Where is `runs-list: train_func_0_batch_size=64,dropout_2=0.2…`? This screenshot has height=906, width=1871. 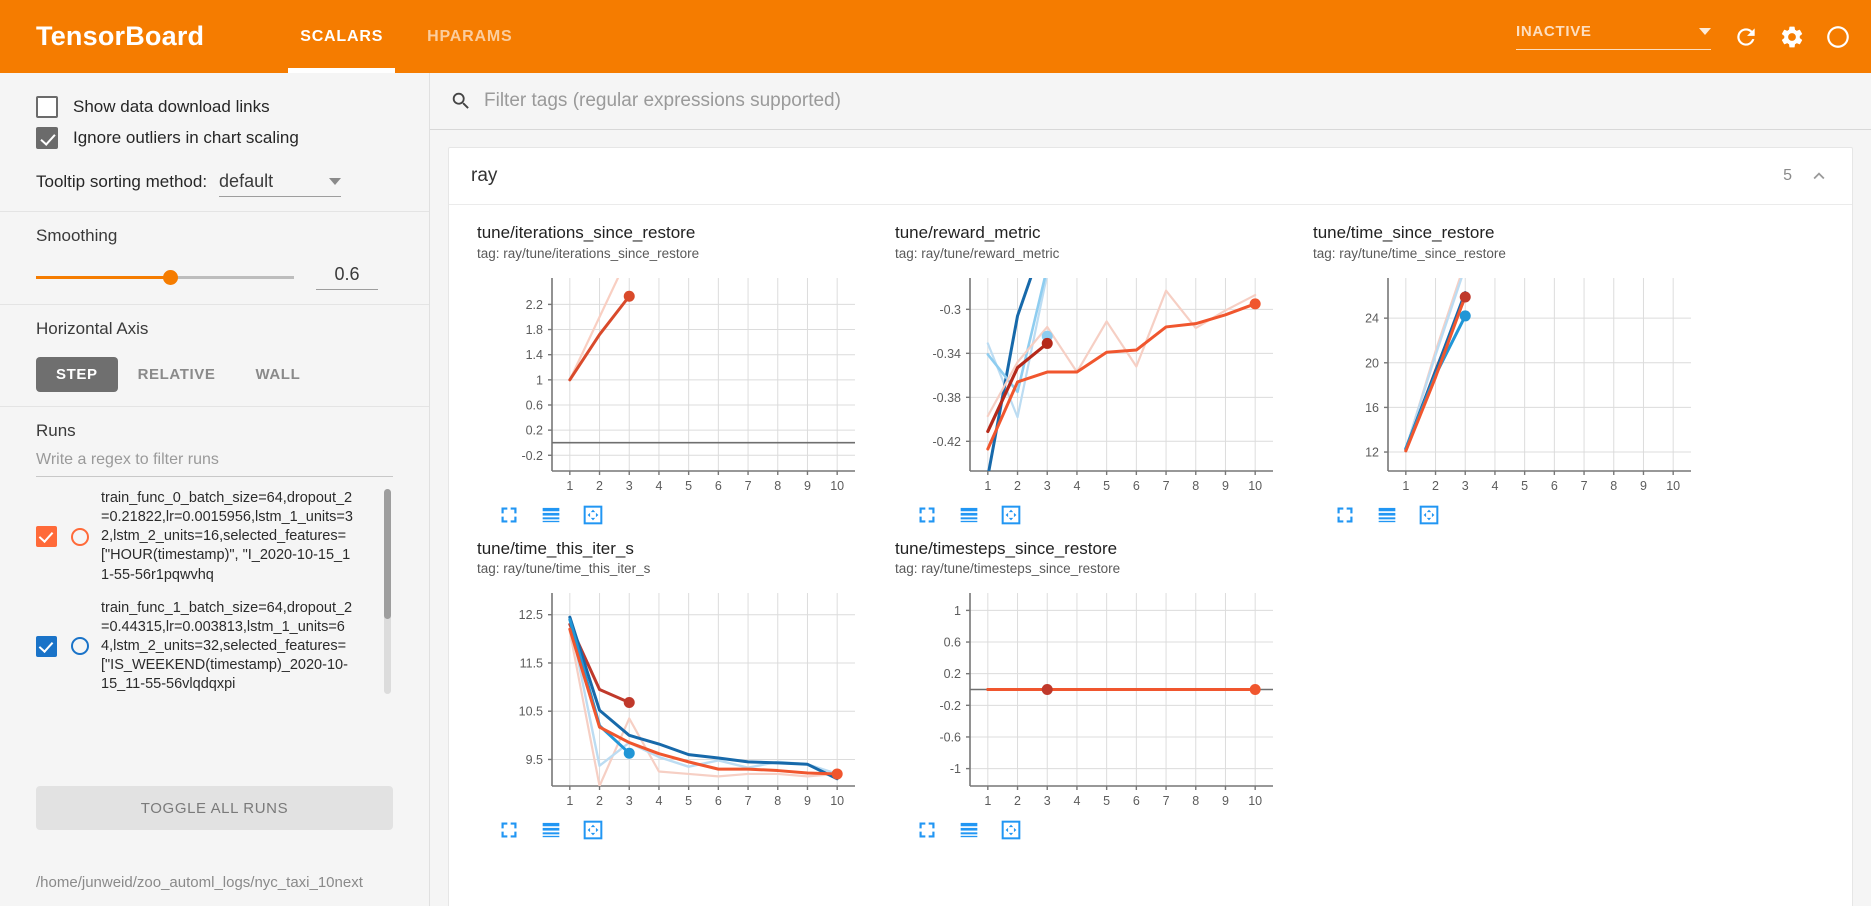 runs-list: train_func_0_batch_size=64,dropout_2=0.2… is located at coordinates (214, 591).